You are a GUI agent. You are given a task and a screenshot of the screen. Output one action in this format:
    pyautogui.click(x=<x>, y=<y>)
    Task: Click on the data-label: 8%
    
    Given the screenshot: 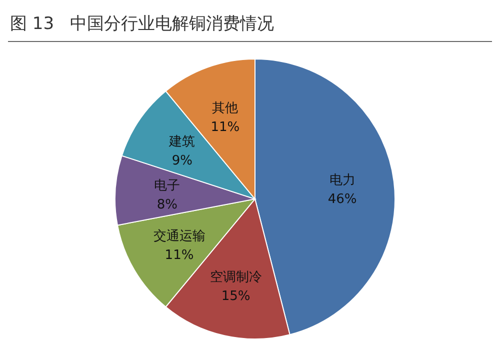 What is the action you would take?
    pyautogui.click(x=167, y=204)
    